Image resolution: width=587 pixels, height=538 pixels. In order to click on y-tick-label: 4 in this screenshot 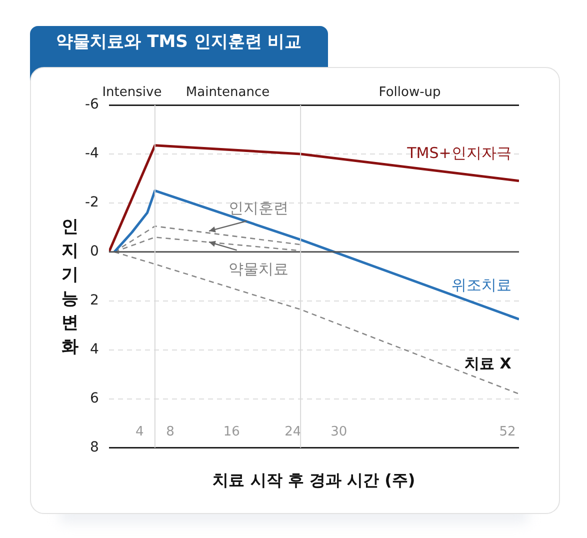, I will do `click(95, 350)`.